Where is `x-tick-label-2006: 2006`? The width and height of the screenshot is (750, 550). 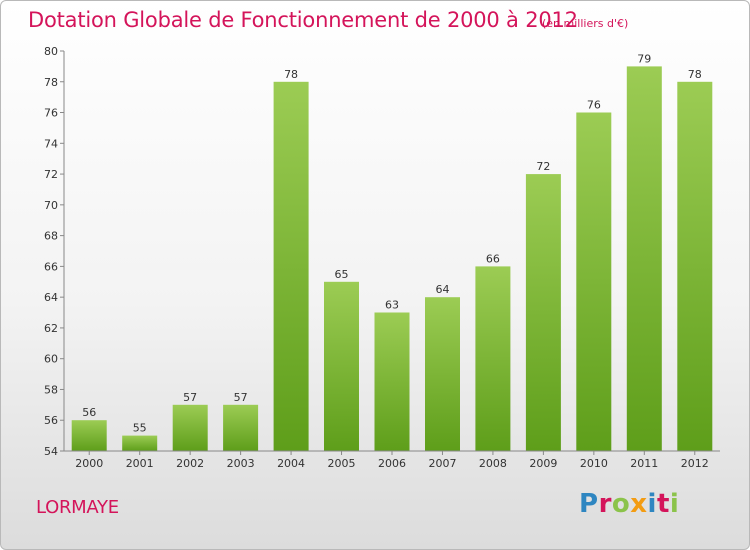
x-tick-label-2006: 2006 is located at coordinates (392, 463).